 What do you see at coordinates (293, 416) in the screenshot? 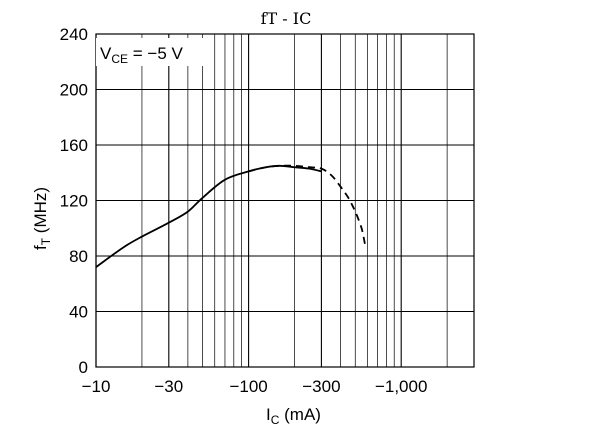
I see `x-axis-label: IC (mA)` at bounding box center [293, 416].